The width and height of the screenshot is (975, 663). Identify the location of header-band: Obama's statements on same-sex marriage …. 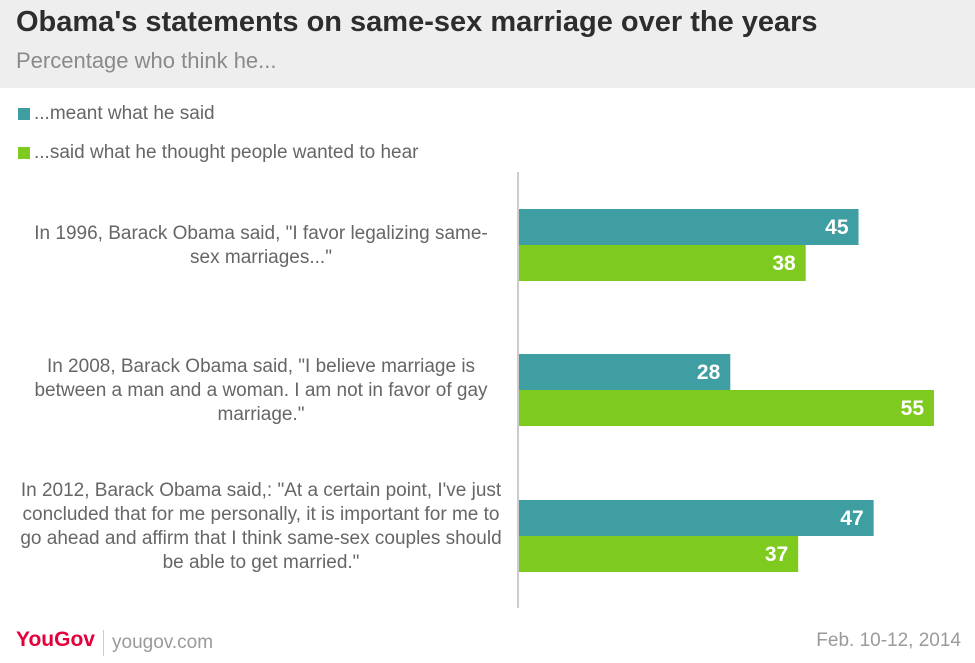
(487, 44).